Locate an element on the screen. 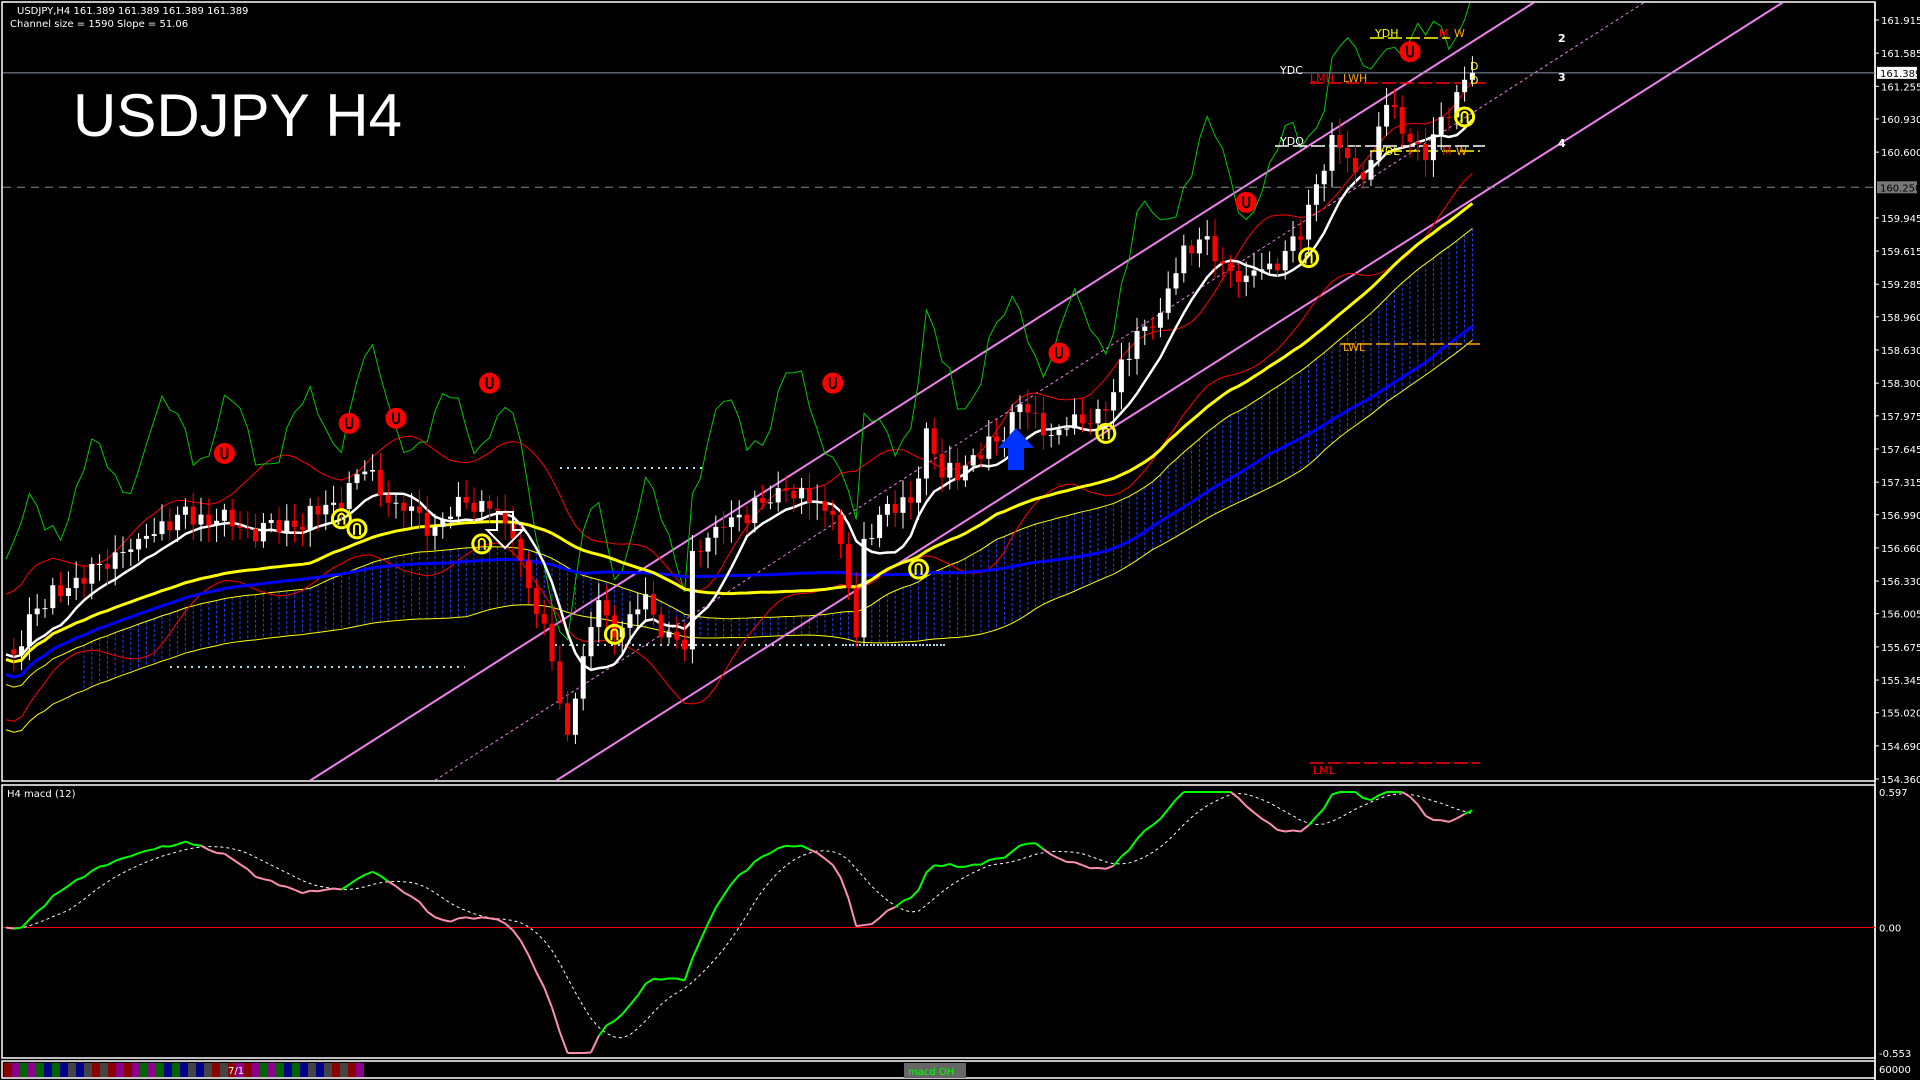 Image resolution: width=1920 pixels, height=1080 pixels. period-selector is located at coordinates (184, 1070).